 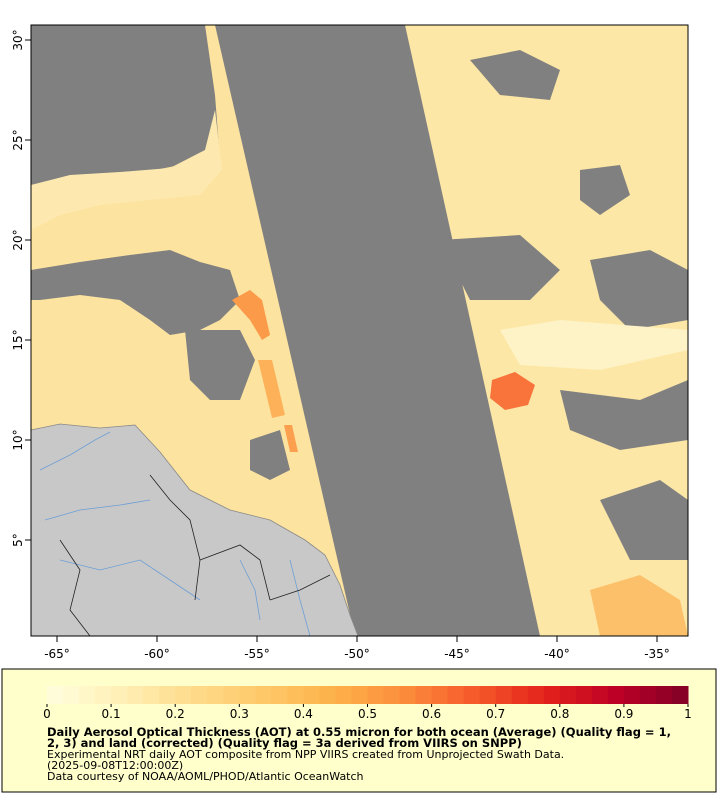 What do you see at coordinates (657, 654) in the screenshot?
I see `x-tick-label: -35°` at bounding box center [657, 654].